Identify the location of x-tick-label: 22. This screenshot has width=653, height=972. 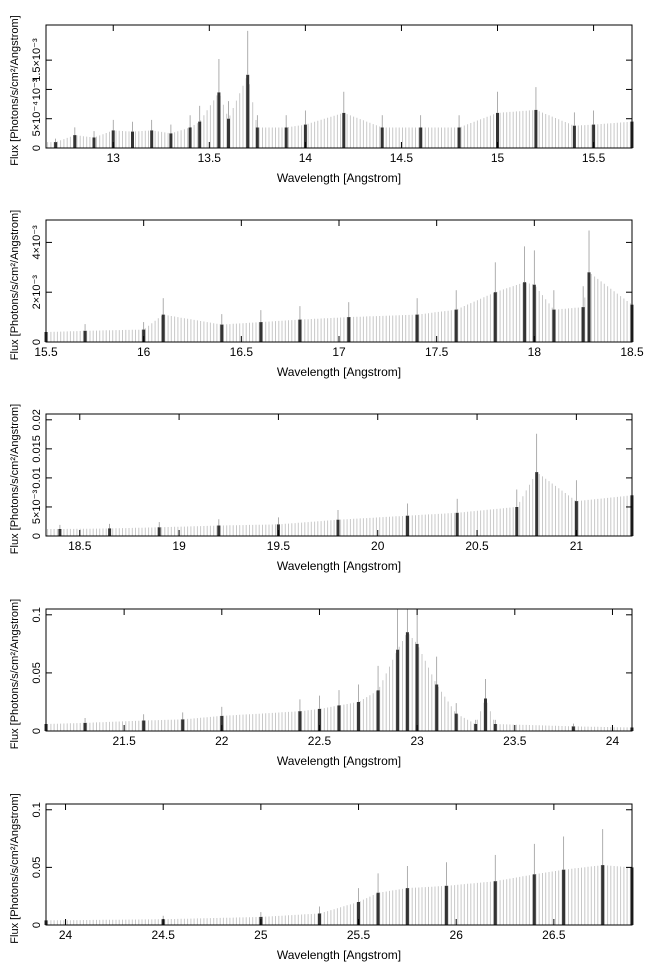
(222, 741).